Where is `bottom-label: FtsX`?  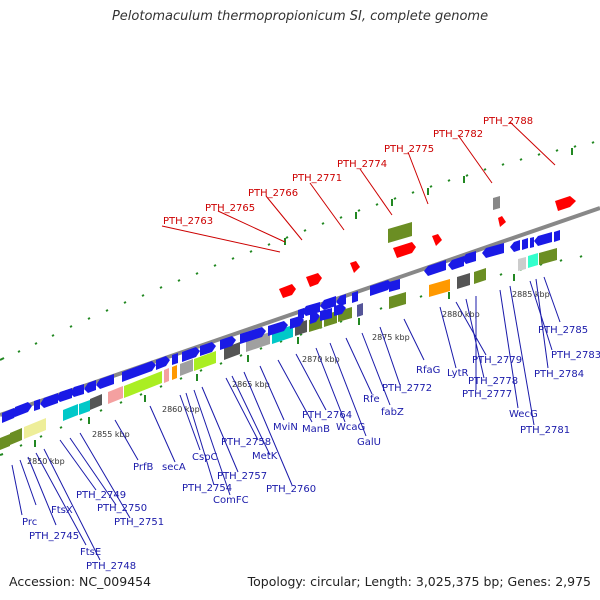 bottom-label: FtsX is located at coordinates (62, 510).